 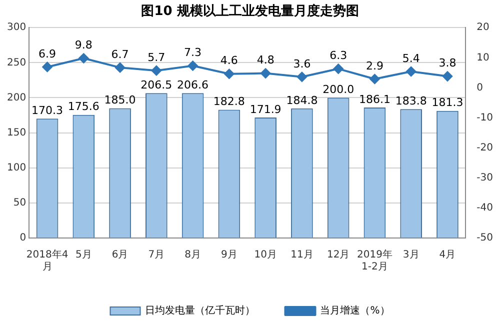 I want to click on legend-label: 当月增速（%）, so click(x=355, y=310).